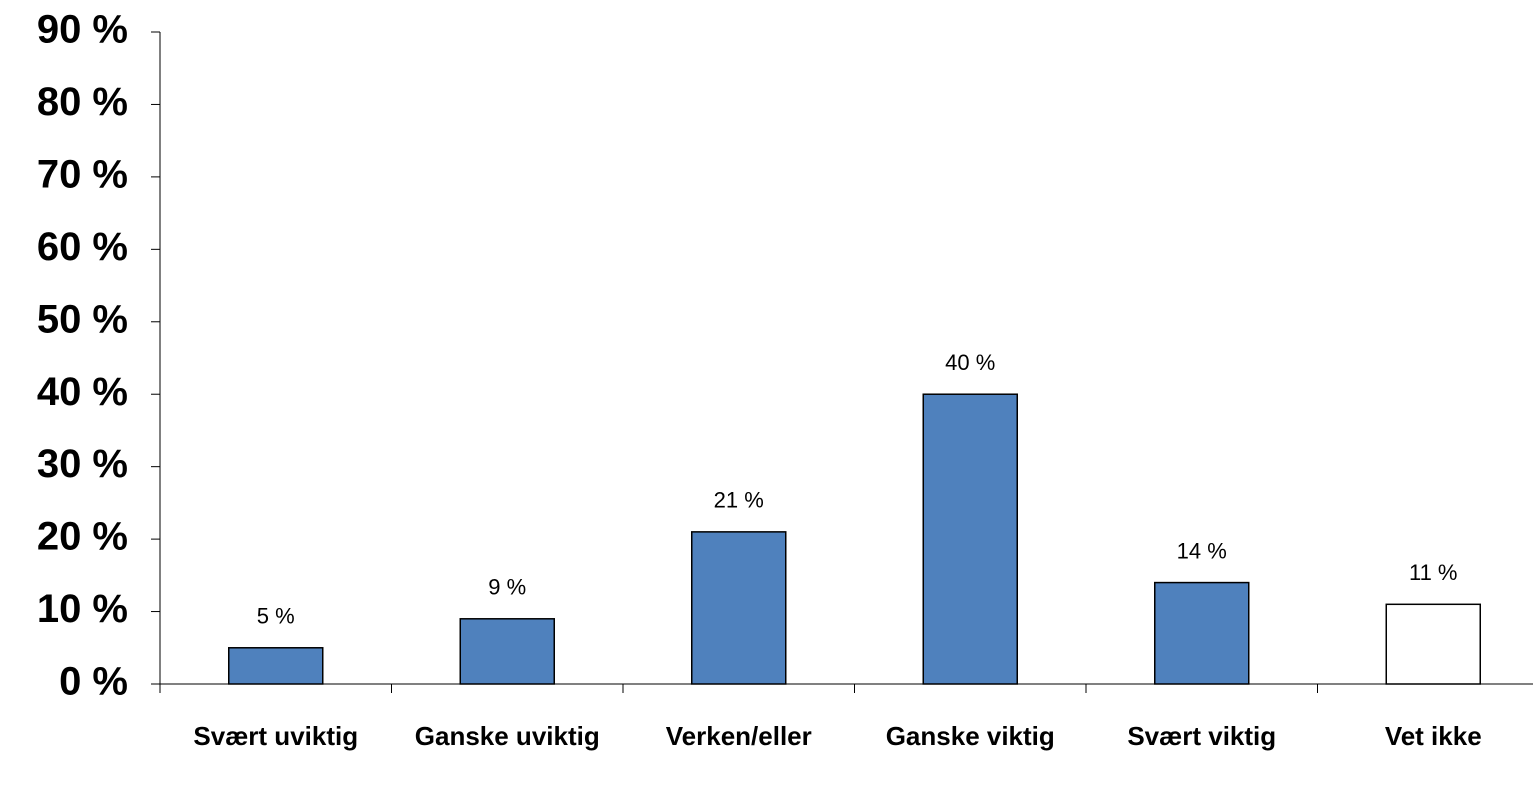  What do you see at coordinates (507, 587) in the screenshot?
I see `data-label: 9 %` at bounding box center [507, 587].